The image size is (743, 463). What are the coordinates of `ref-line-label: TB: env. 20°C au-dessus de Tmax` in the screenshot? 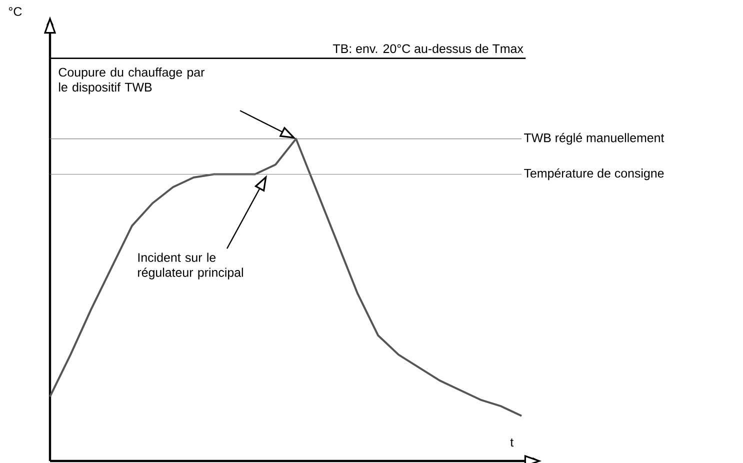 It's located at (428, 49).